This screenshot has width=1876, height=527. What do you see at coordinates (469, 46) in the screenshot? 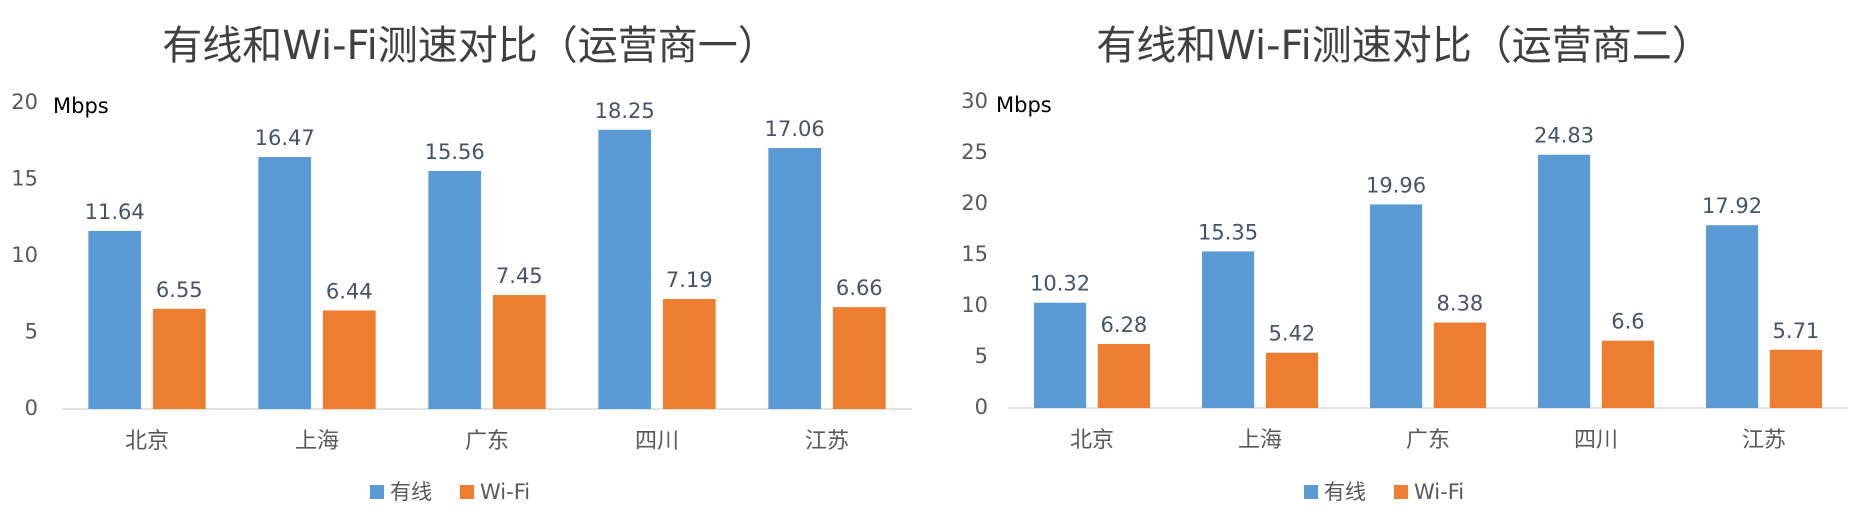
I see `chart-title: 有线和Wi-Fi测速对比（运营商一）` at bounding box center [469, 46].